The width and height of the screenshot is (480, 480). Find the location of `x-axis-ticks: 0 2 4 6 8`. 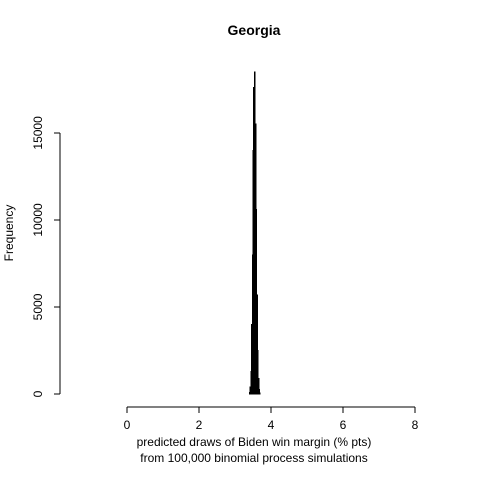

x-axis-ticks: 0 2 4 6 8 is located at coordinates (271, 419).